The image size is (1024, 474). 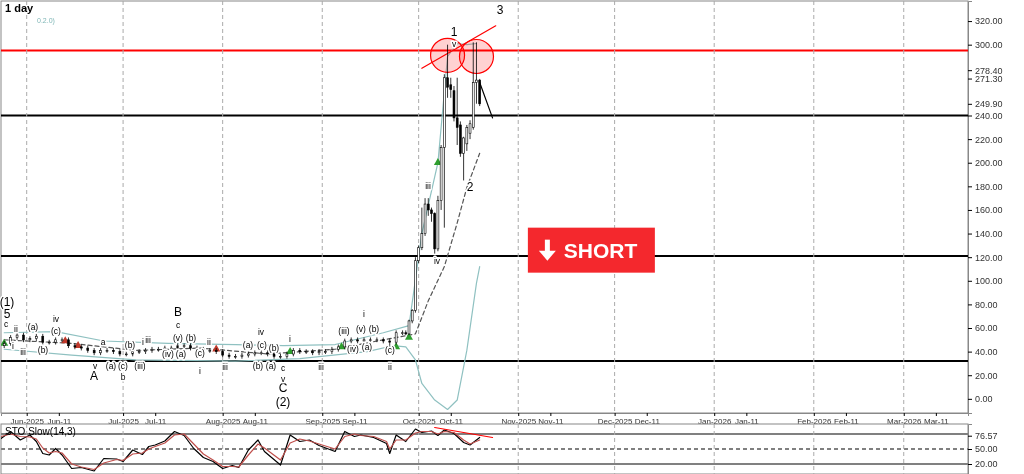 What do you see at coordinates (123, 377) in the screenshot?
I see `annotation: b` at bounding box center [123, 377].